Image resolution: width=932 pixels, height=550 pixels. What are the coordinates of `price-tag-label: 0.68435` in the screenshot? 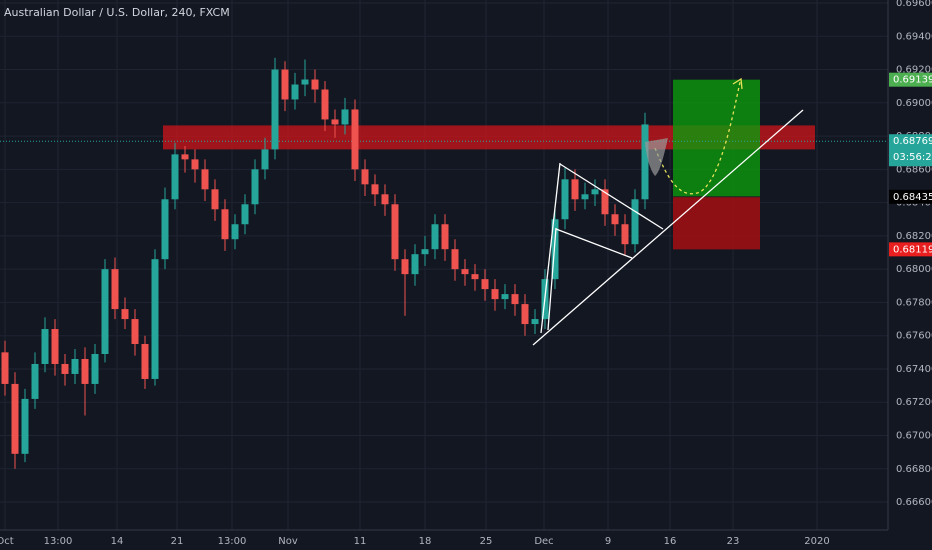 It's located at (912, 197).